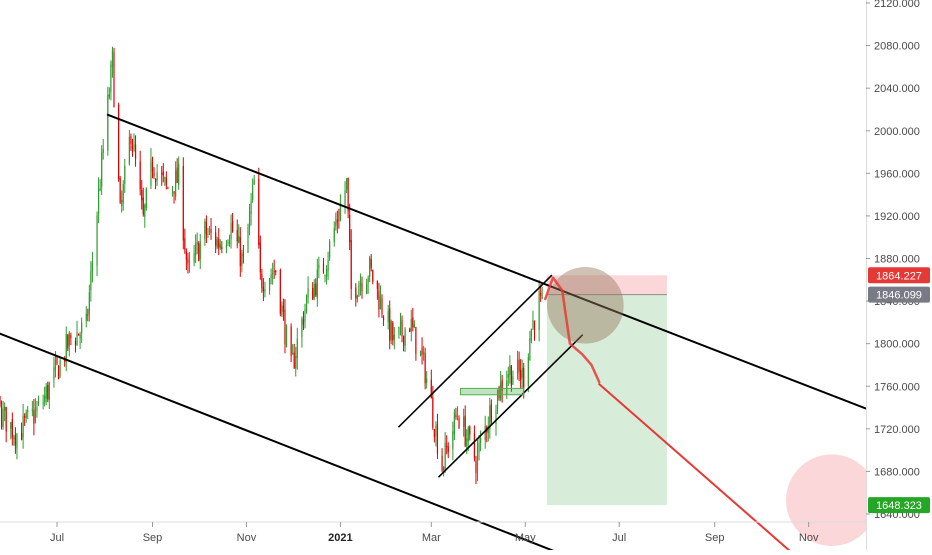 This screenshot has width=932, height=555. Describe the element at coordinates (897, 217) in the screenshot. I see `y-tick-label: 1920.000` at that location.